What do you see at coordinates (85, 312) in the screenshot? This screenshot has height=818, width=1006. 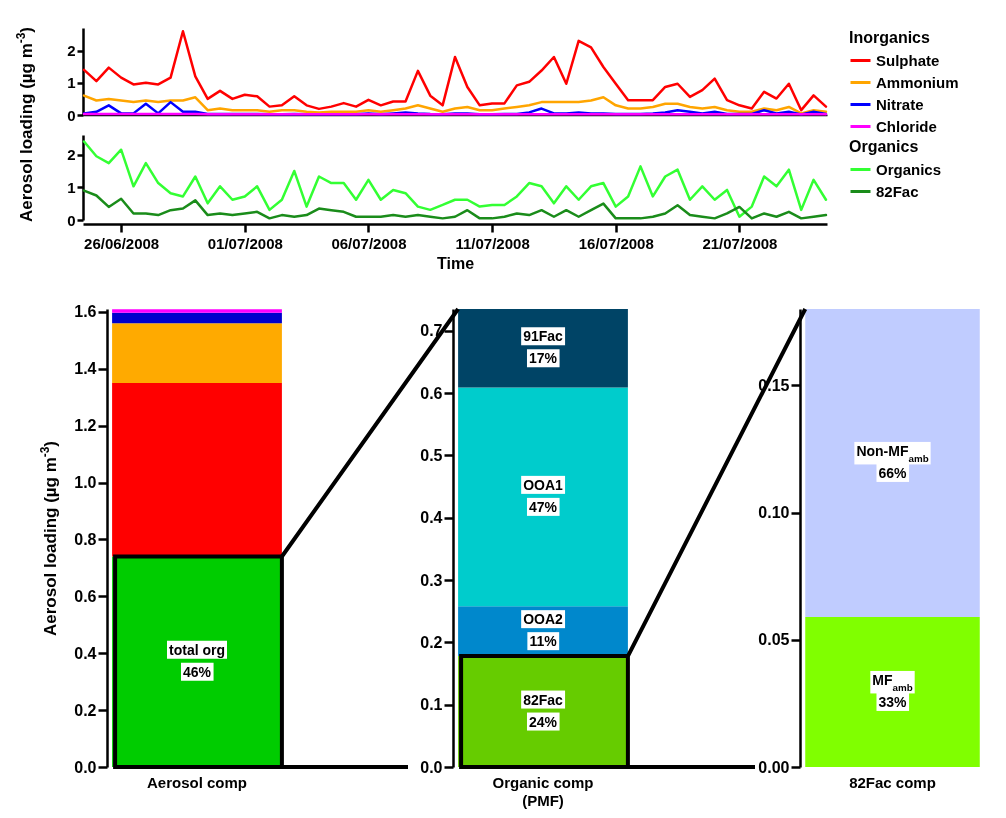 I see `y-tick-label: 1.6` at bounding box center [85, 312].